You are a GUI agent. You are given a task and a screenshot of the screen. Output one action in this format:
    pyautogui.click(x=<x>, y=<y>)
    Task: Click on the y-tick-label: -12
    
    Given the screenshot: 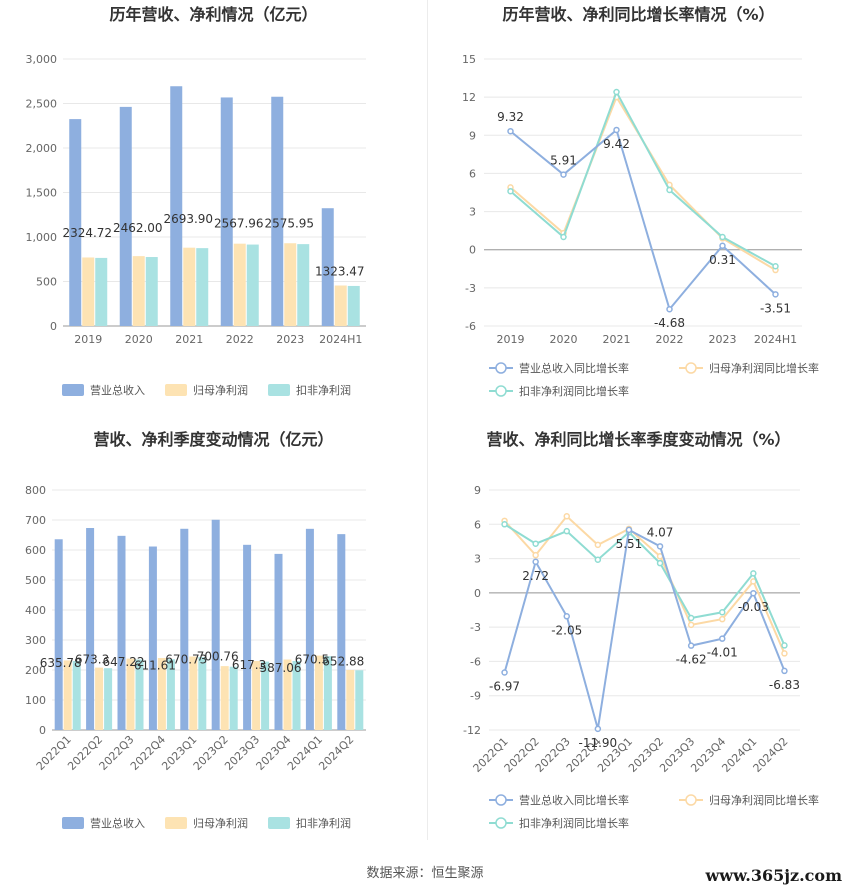 What is the action you would take?
    pyautogui.click(x=472, y=730)
    